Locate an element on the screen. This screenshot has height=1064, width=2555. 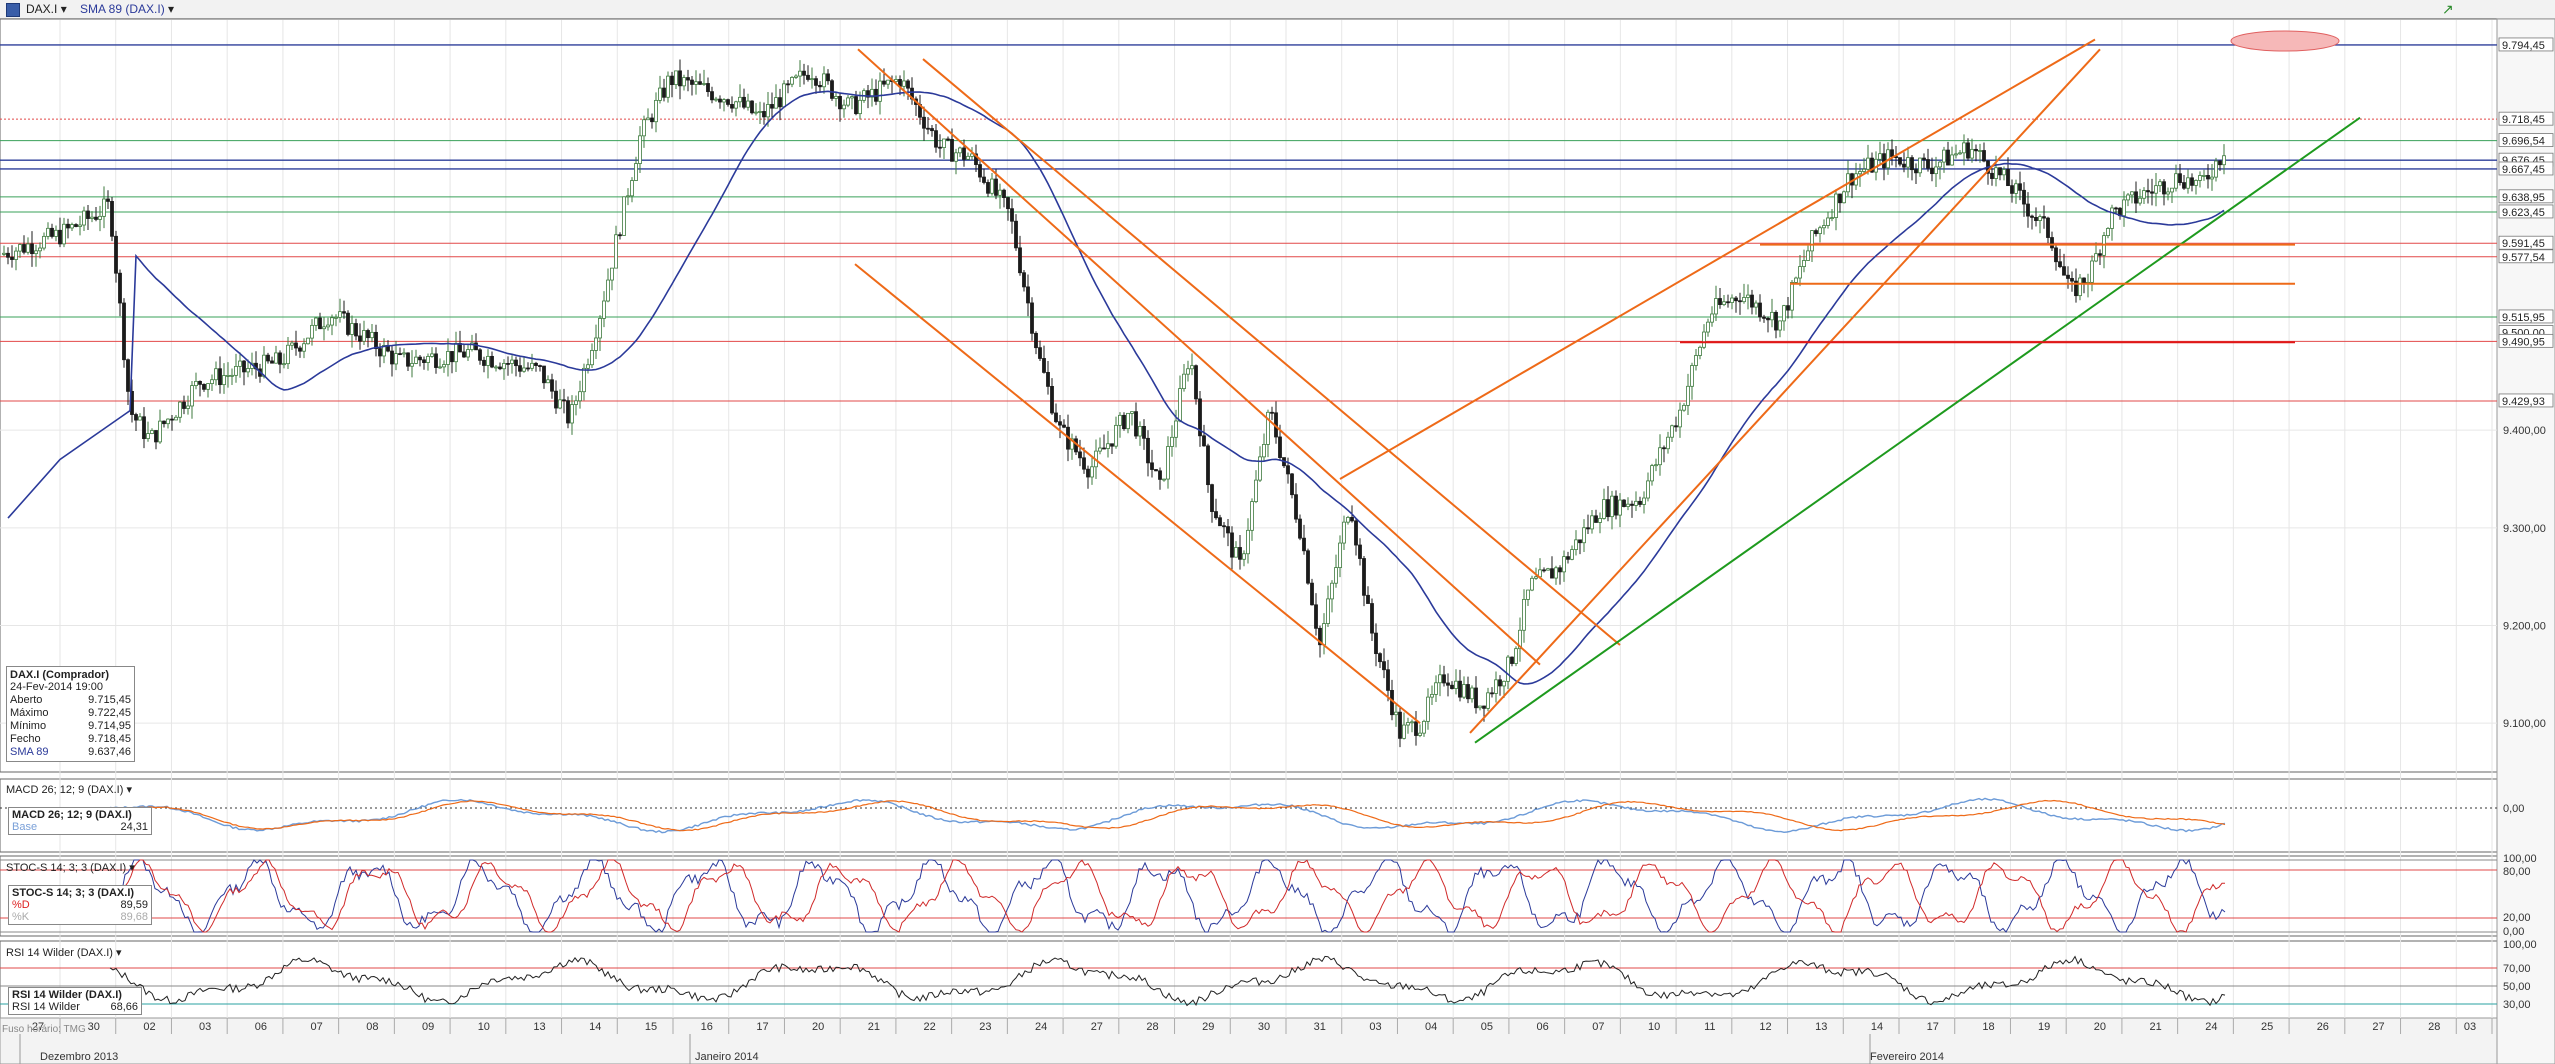
stoch-panel-header: STOC-S 14; 3; 3 (DAX.I) ▾ is located at coordinates (70, 868).